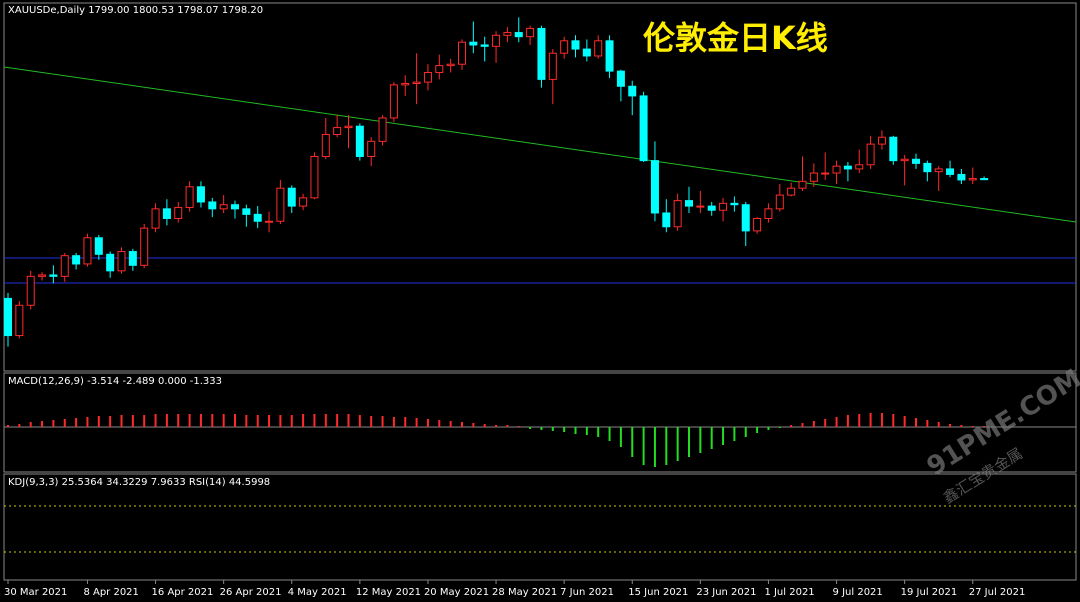 The height and width of the screenshot is (602, 1080). Describe the element at coordinates (251, 592) in the screenshot. I see `x-tick-label: 26 Apr 2021` at that location.